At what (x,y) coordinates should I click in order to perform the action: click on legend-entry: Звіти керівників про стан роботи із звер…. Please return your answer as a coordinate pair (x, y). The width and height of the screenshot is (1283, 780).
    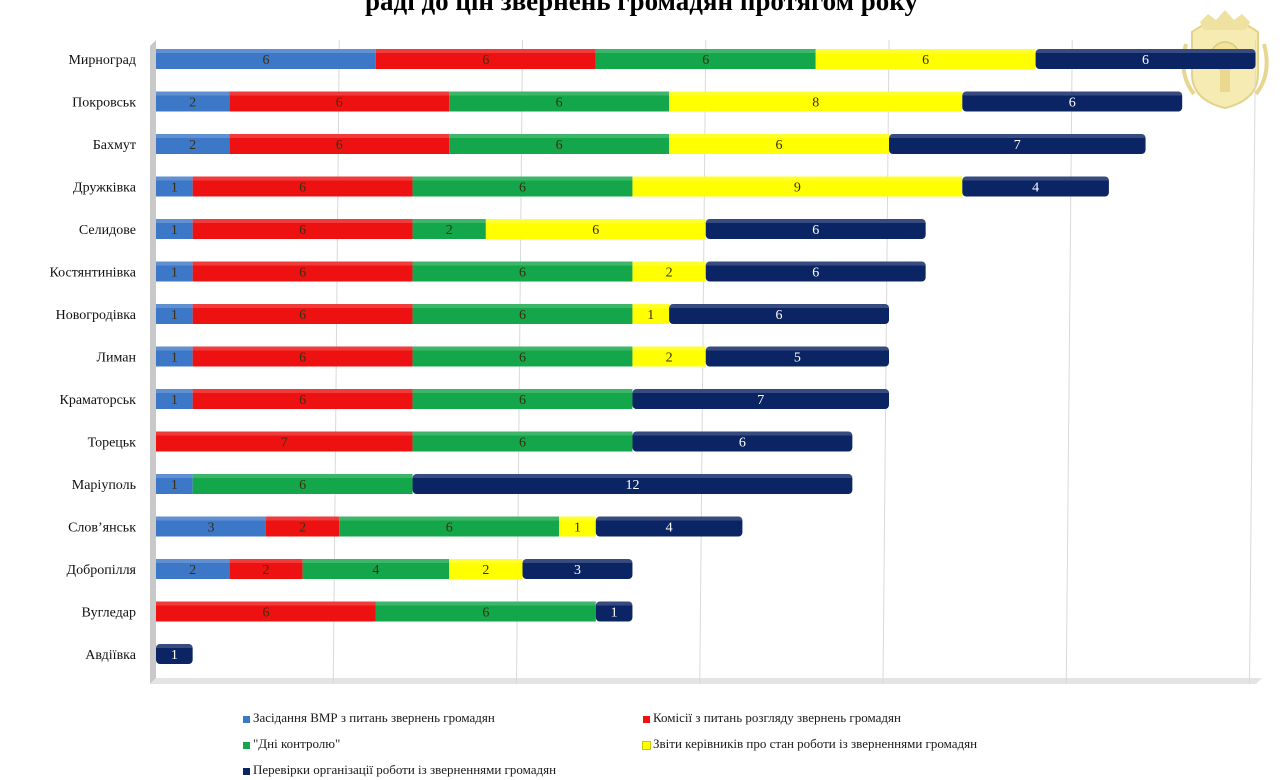
    Looking at the image, I should click on (810, 744).